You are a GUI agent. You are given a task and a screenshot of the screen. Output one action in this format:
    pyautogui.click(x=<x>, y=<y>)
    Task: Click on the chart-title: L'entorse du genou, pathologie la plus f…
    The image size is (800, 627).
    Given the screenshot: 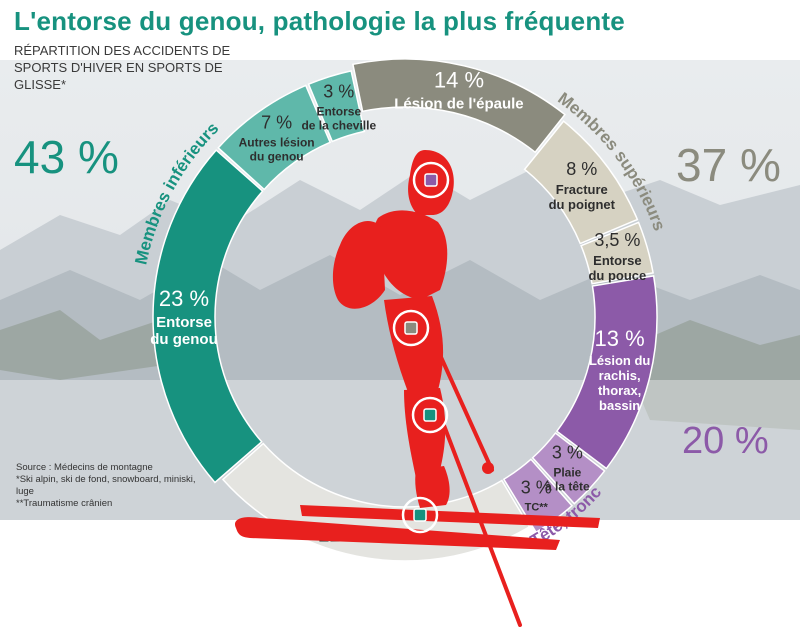 What is the action you would take?
    pyautogui.click(x=319, y=21)
    